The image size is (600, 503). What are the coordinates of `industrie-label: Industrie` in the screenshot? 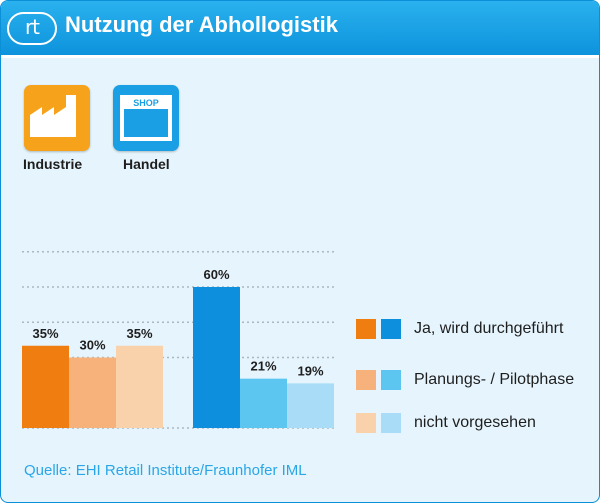 It's located at (53, 164).